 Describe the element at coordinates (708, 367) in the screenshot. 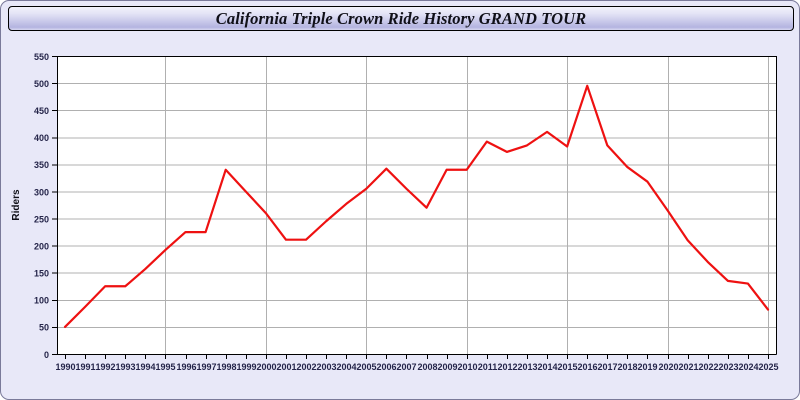

I see `x-tick-label: 2022` at that location.